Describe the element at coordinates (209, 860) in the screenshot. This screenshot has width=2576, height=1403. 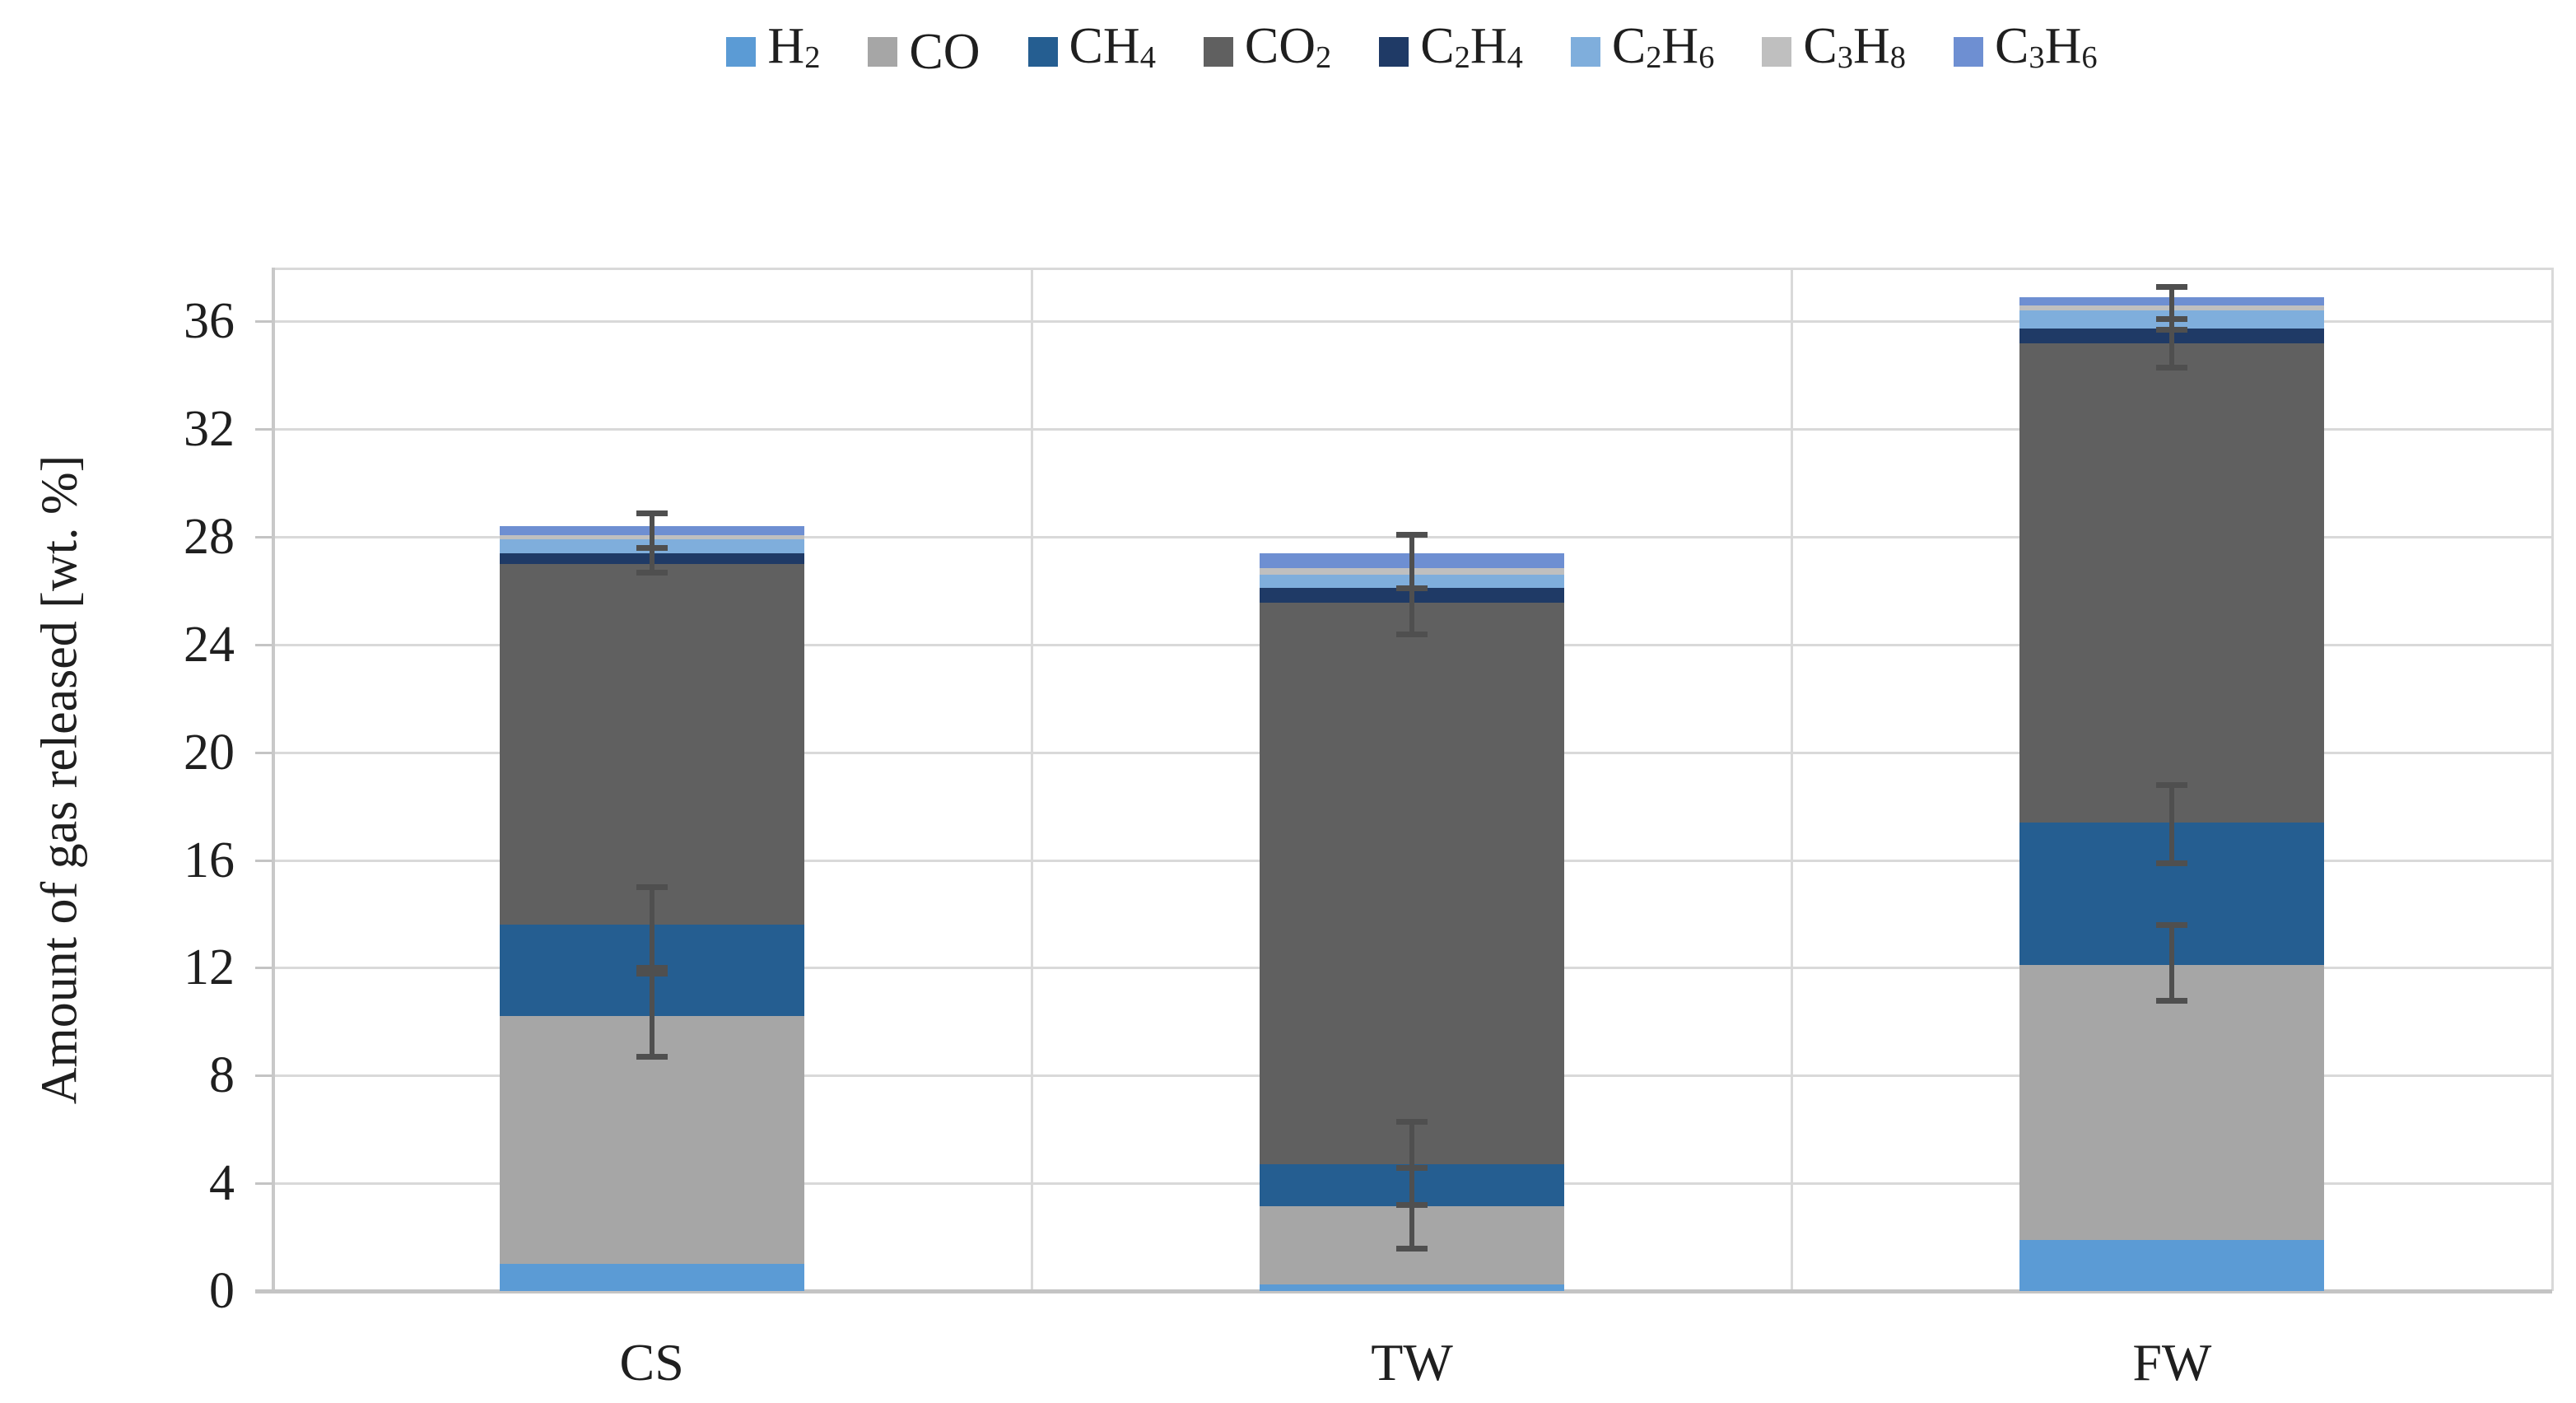
I see `y-tick-label: 16` at that location.